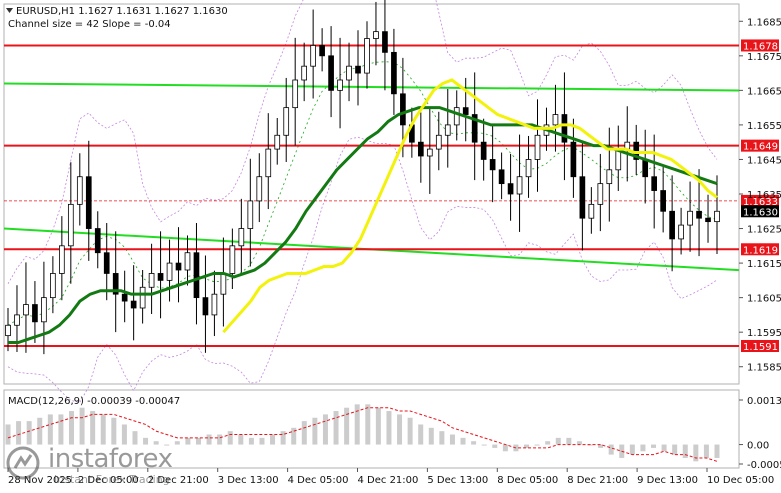 The height and width of the screenshot is (493, 781). What do you see at coordinates (760, 147) in the screenshot?
I see `level-tag-label: 1.1649` at bounding box center [760, 147].